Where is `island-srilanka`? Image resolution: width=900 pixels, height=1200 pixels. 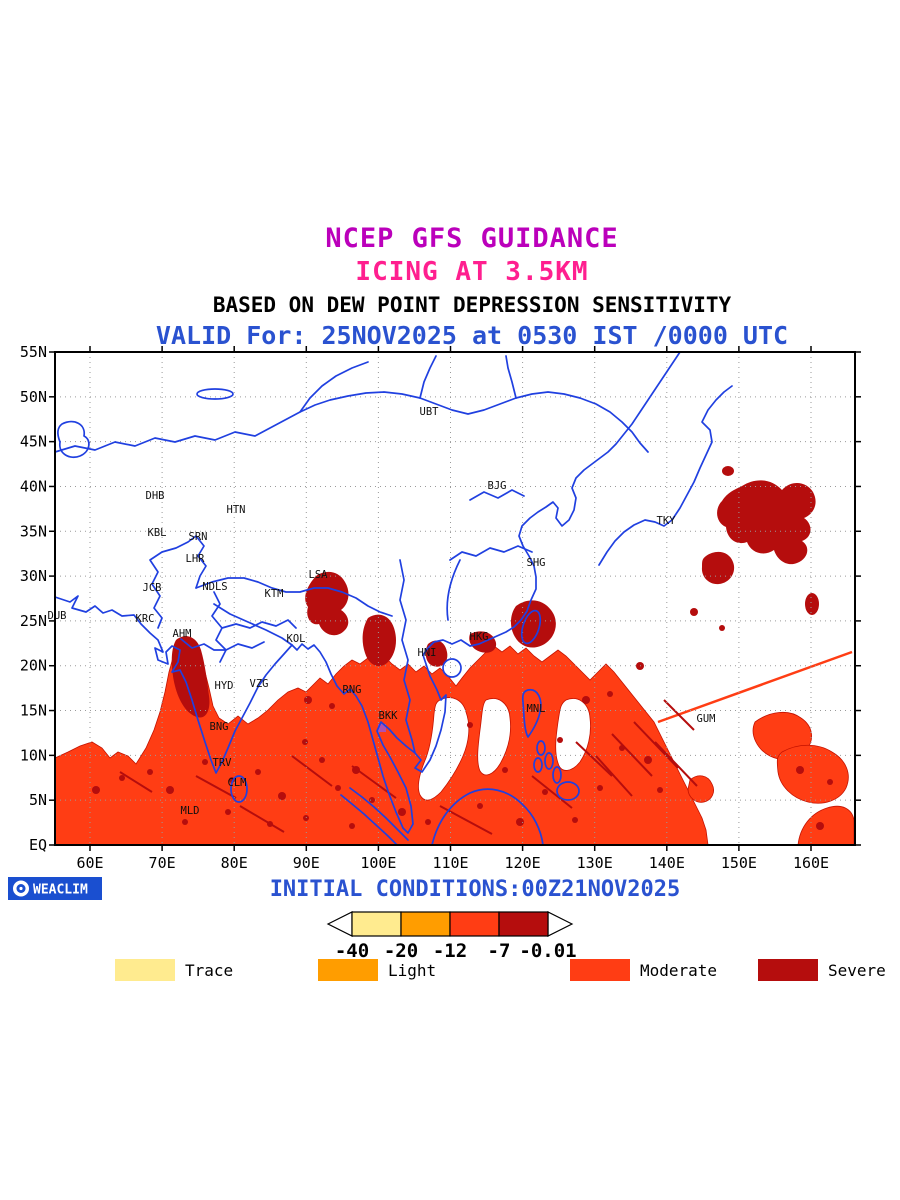 island-srilanka is located at coordinates (239, 789).